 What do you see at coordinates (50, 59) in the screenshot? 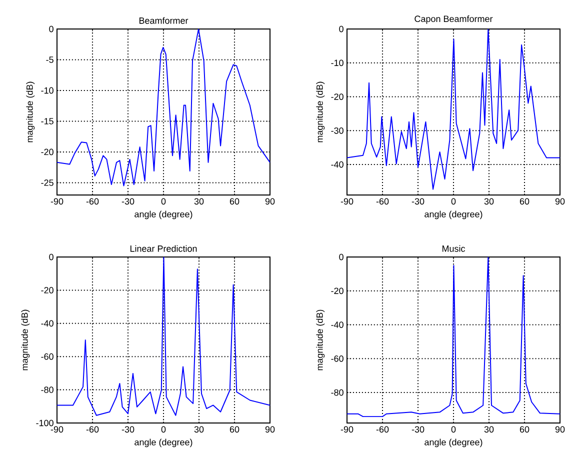
I see `y-tick-label: -5` at bounding box center [50, 59].